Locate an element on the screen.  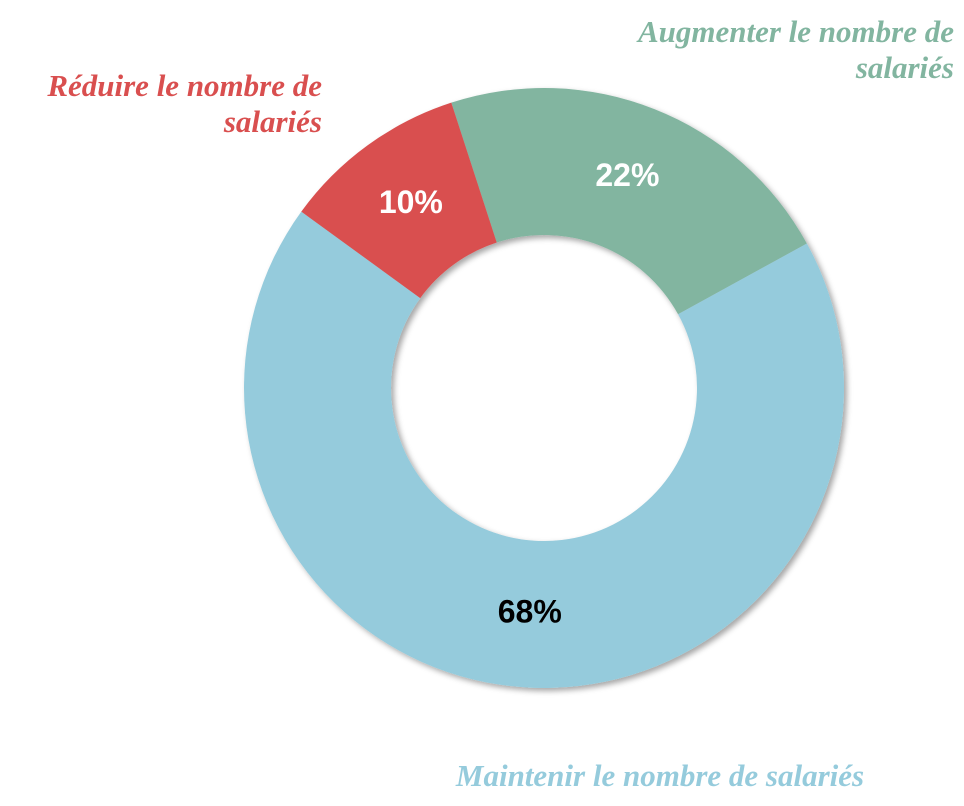
category-label: Réduire le nombre de salariés is located at coordinates (184, 103).